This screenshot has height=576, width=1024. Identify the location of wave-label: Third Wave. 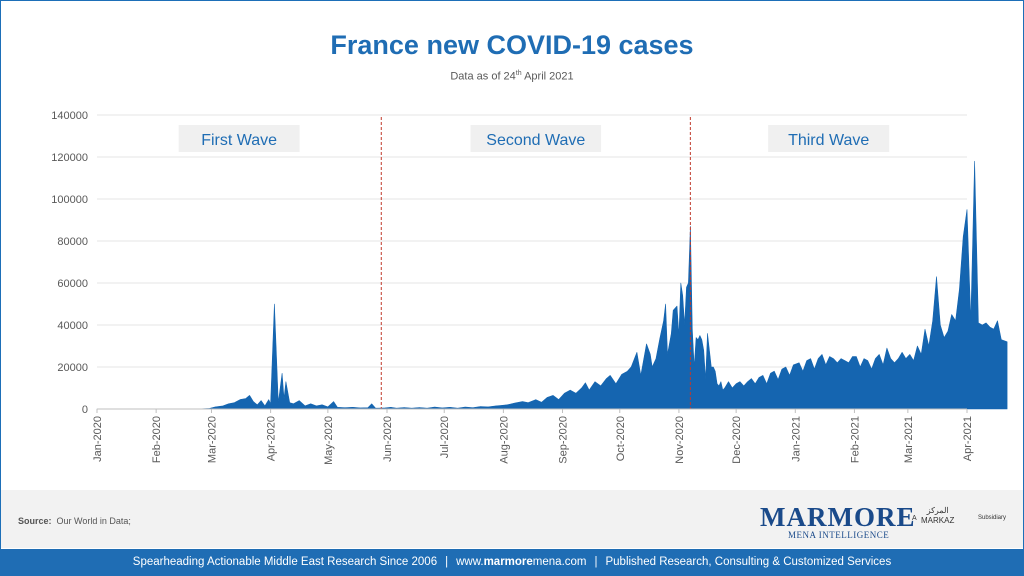
(828, 140).